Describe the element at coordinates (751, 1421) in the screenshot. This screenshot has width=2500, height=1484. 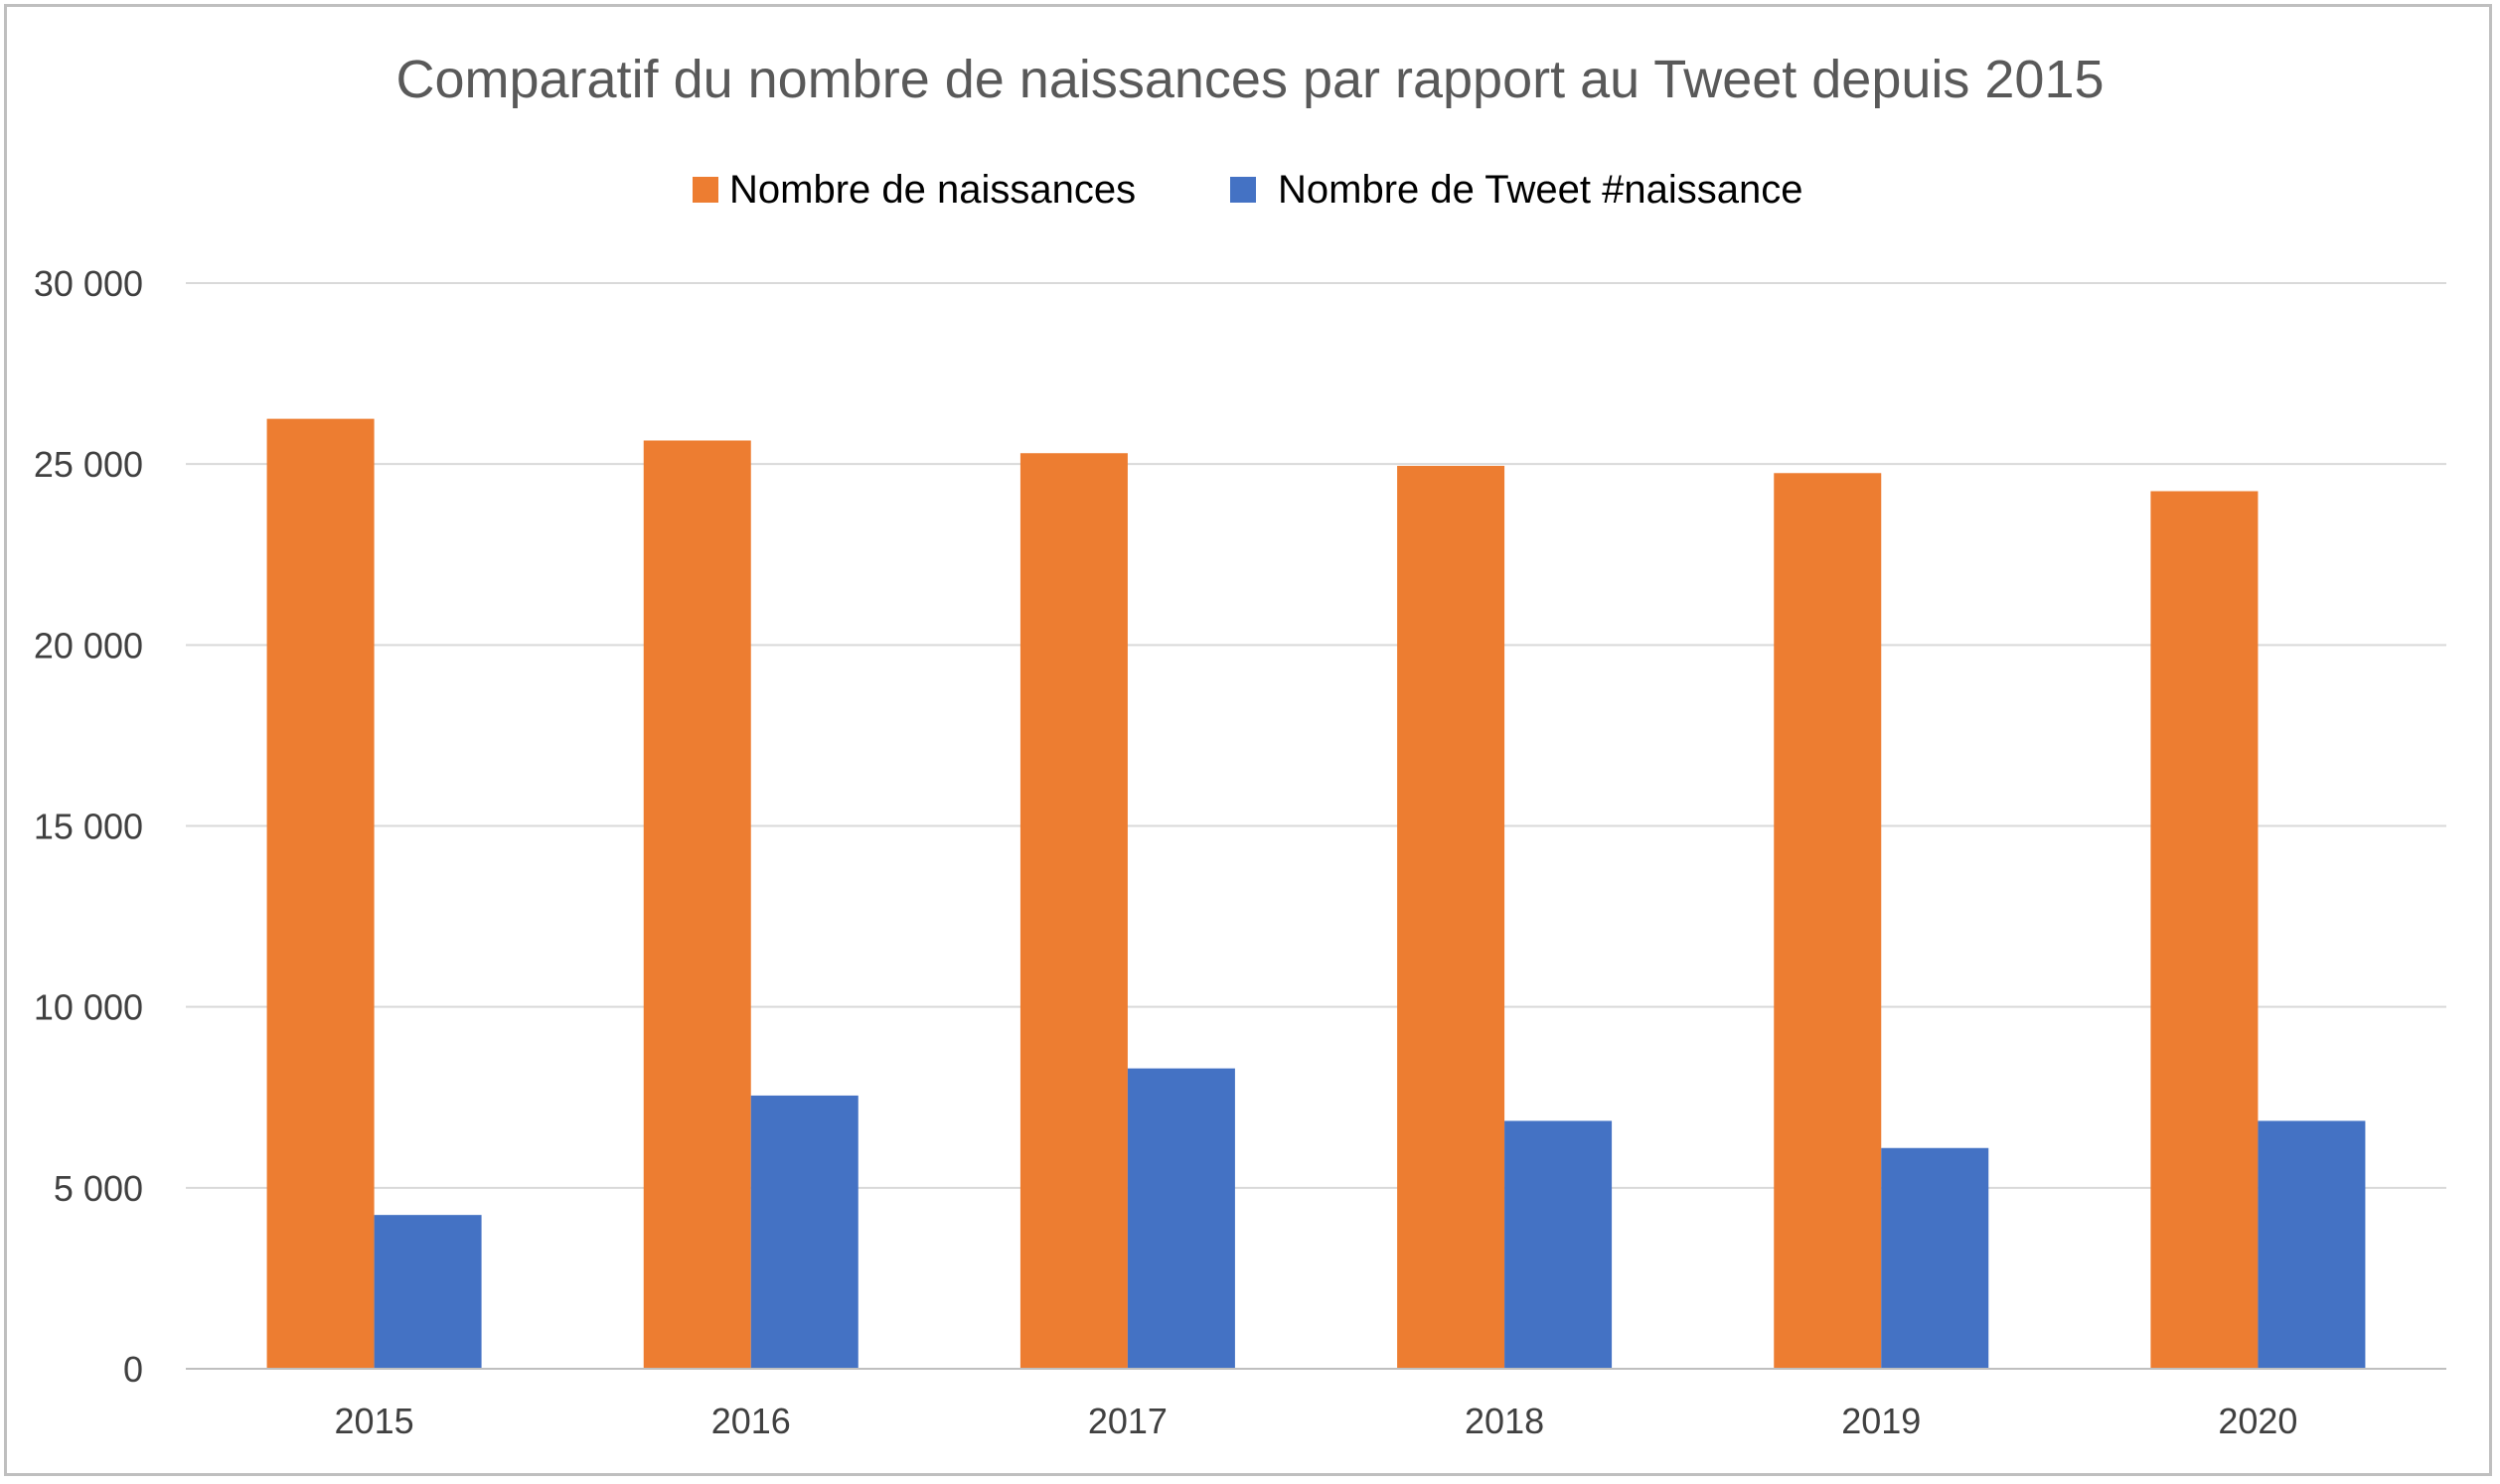
I see `x-tick-label: 2016` at that location.